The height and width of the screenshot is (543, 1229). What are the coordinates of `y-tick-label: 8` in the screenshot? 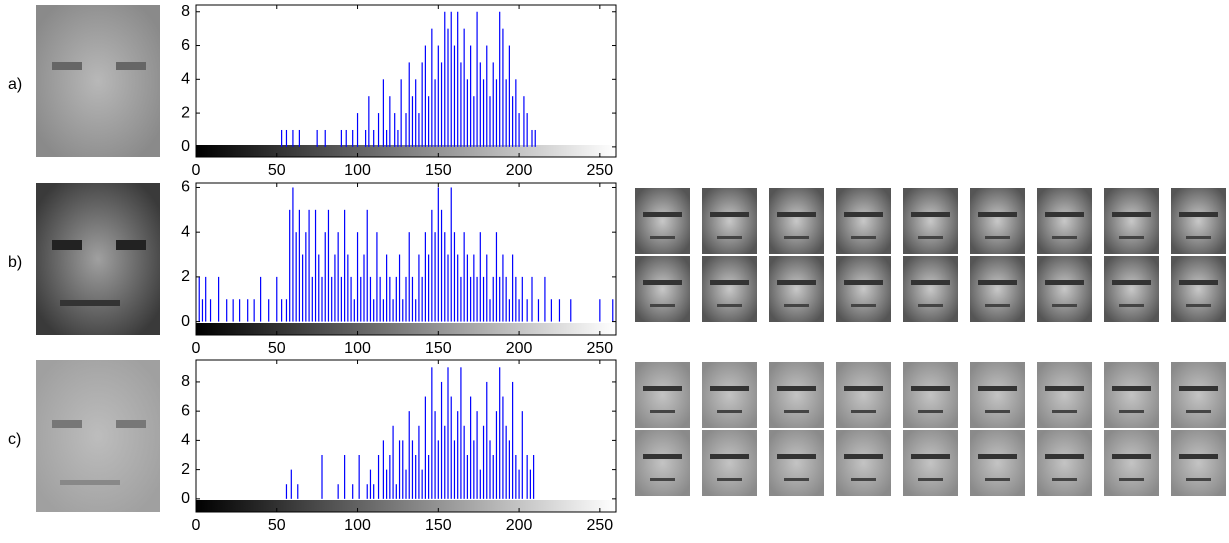 It's located at (185, 11).